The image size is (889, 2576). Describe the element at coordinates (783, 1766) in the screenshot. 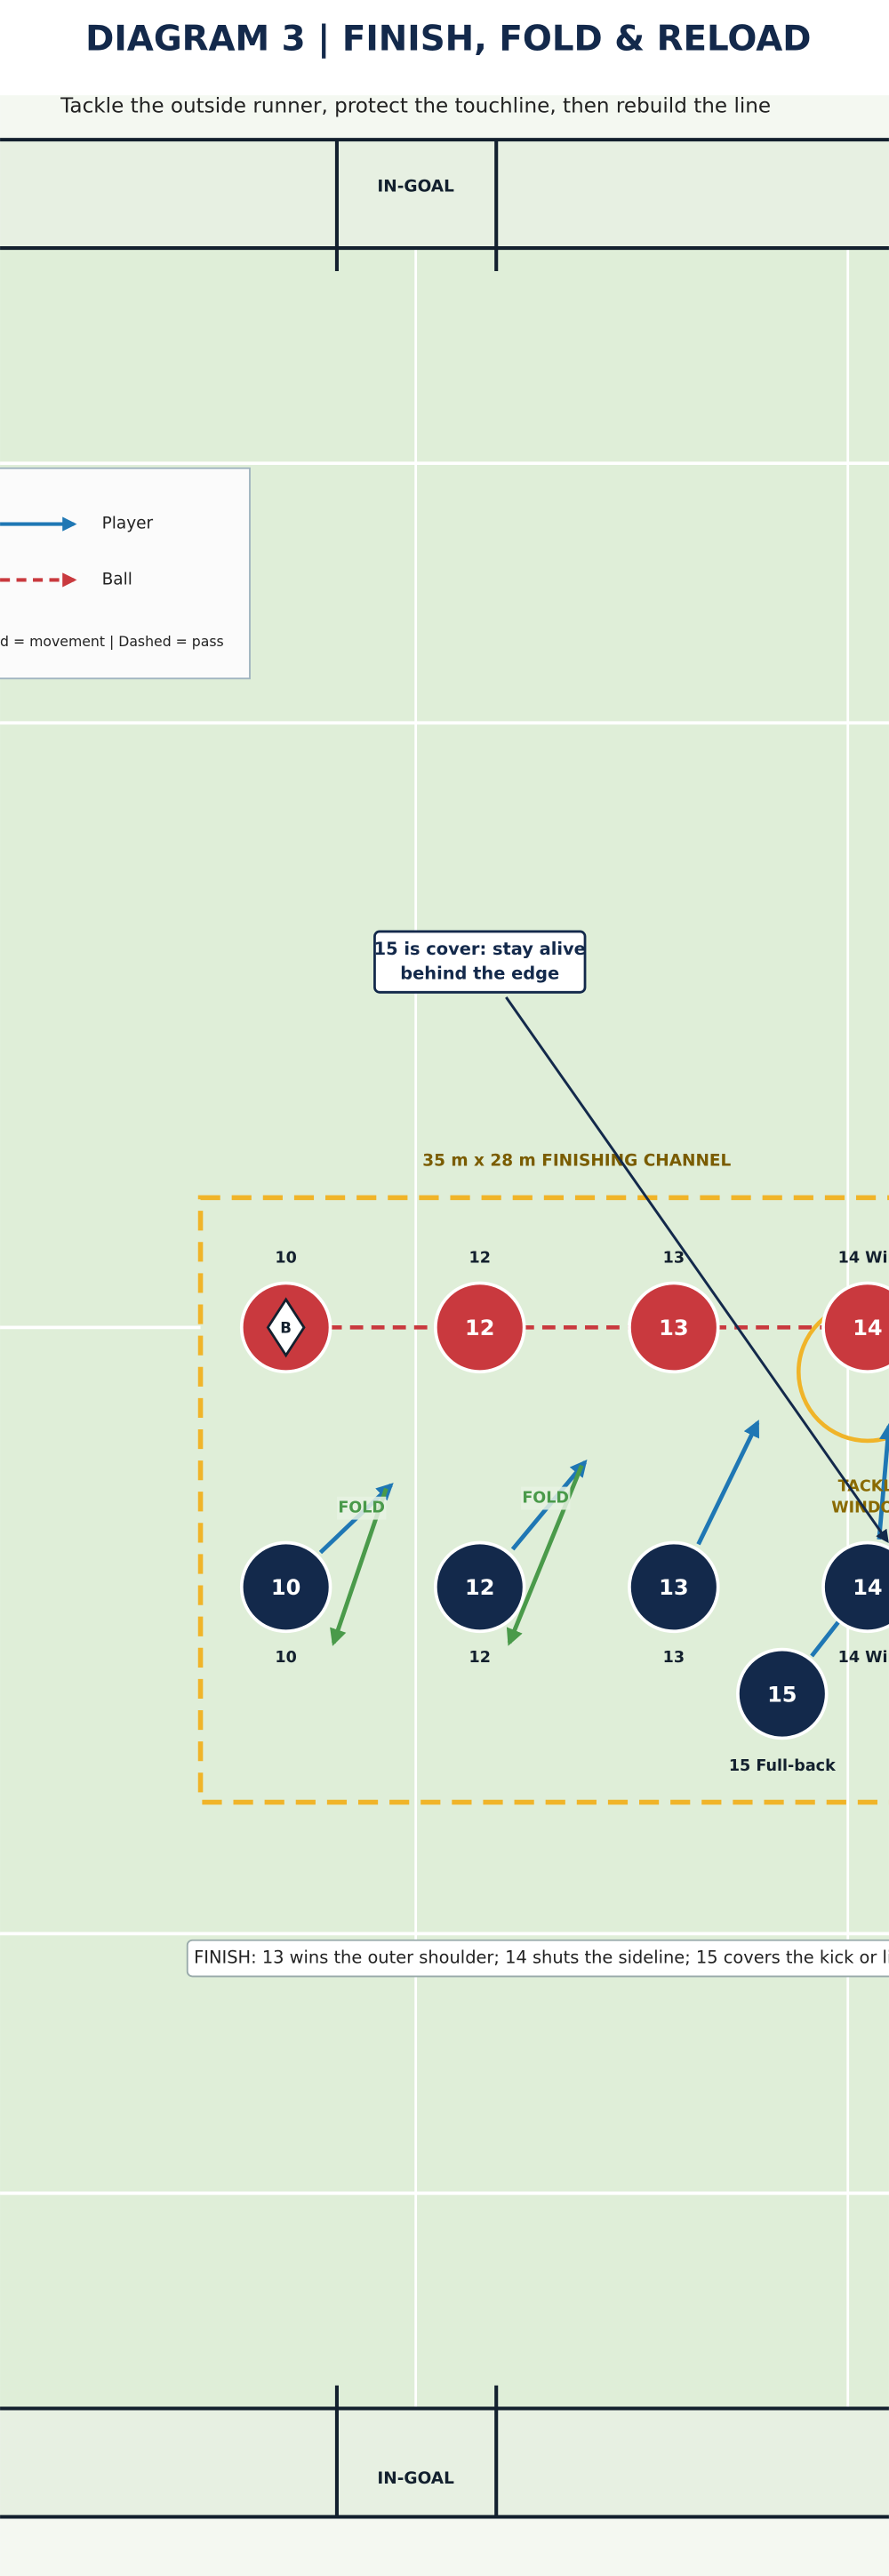

I see `defender-label: 15 Full-back` at that location.